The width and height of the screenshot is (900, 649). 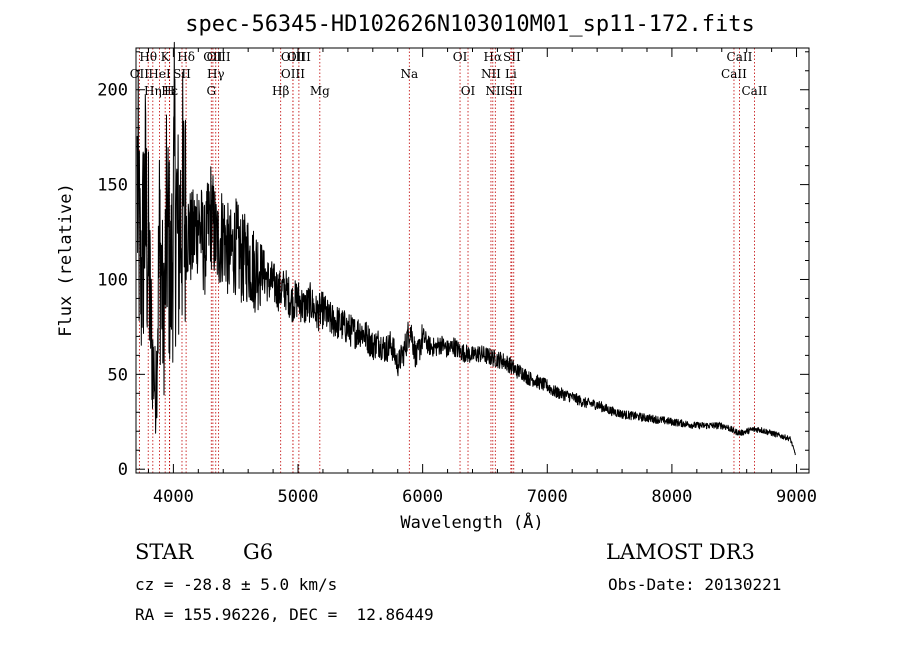 I want to click on line-label: Hδ, so click(x=186, y=57).